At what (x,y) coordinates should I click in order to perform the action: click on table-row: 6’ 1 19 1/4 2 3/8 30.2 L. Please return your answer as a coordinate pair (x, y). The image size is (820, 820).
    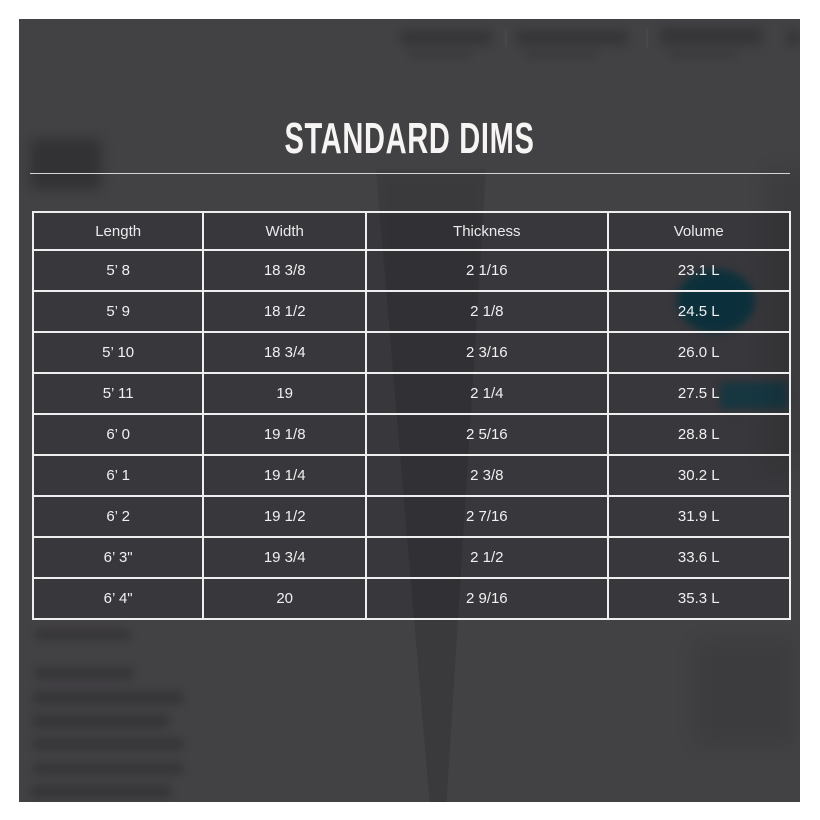
    Looking at the image, I should click on (411, 475).